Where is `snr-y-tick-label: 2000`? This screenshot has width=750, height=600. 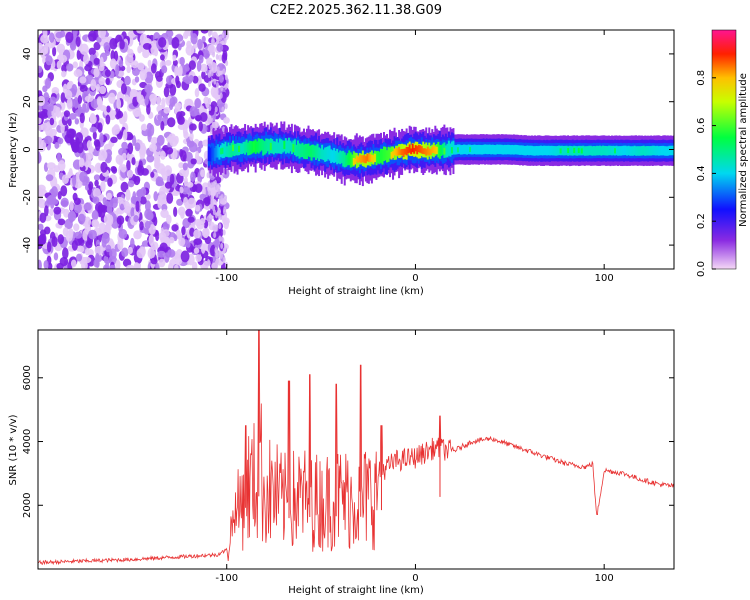 snr-y-tick-label: 2000 is located at coordinates (27, 505).